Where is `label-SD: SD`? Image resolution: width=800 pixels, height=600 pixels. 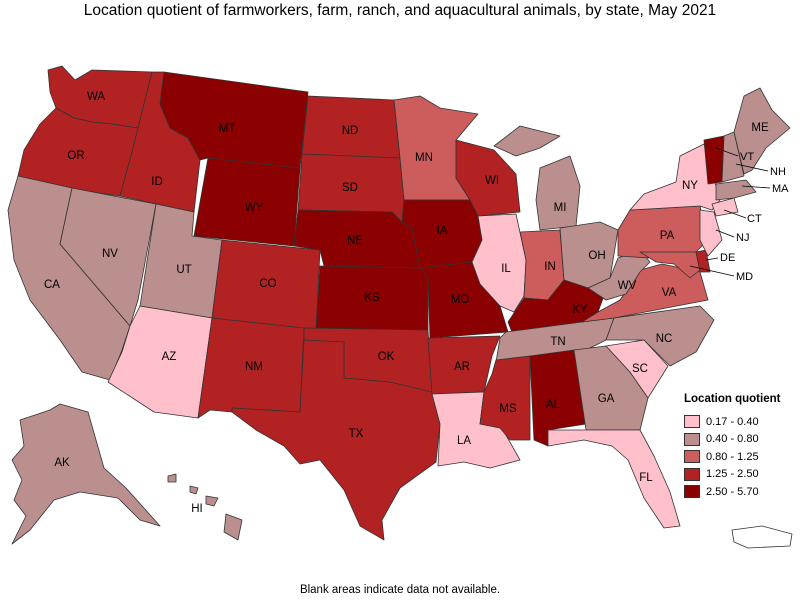
label-SD: SD is located at coordinates (350, 188).